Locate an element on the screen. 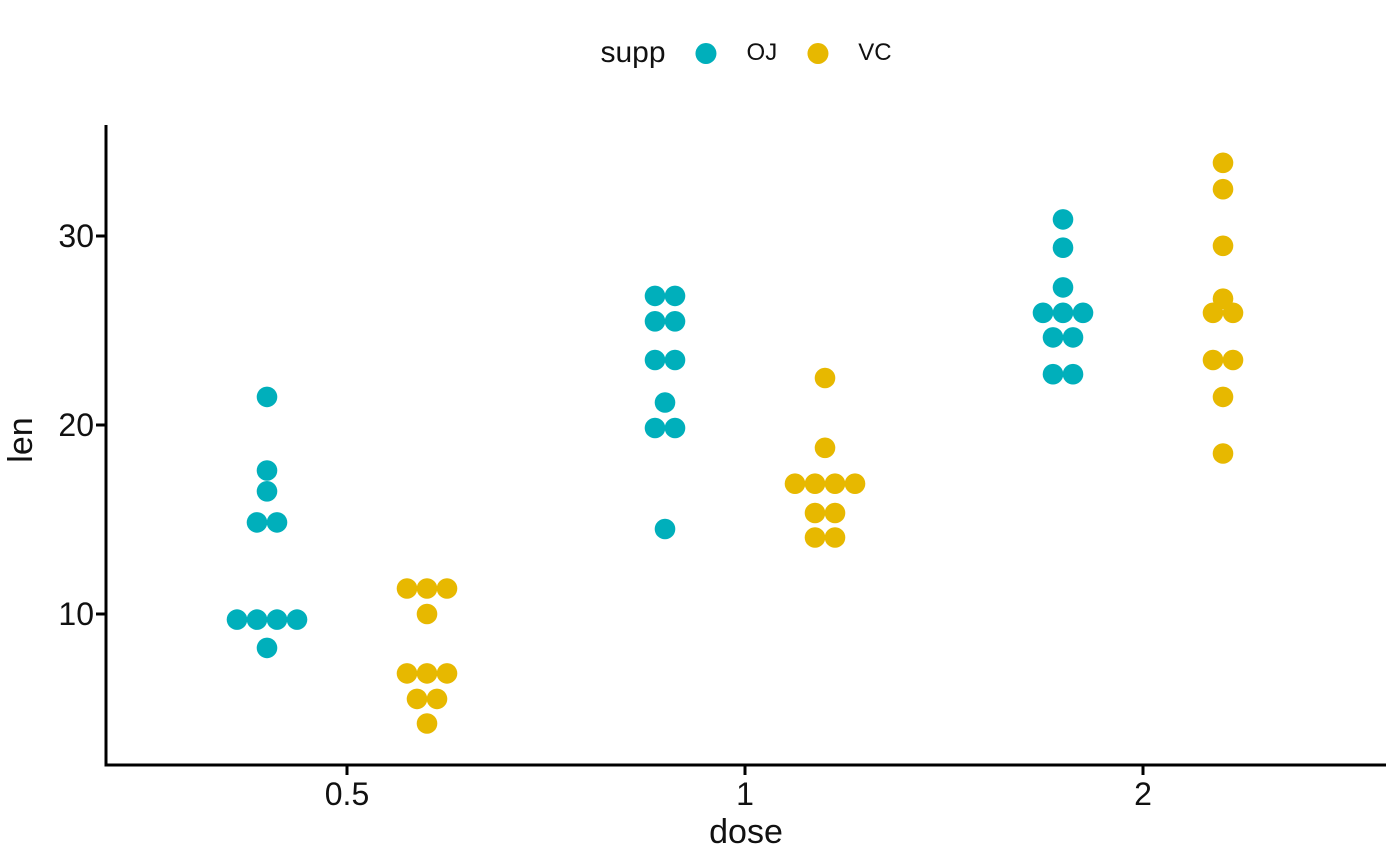 Image resolution: width=1400 pixels, height=866 pixels. y-axis-title: len is located at coordinates (21, 439).